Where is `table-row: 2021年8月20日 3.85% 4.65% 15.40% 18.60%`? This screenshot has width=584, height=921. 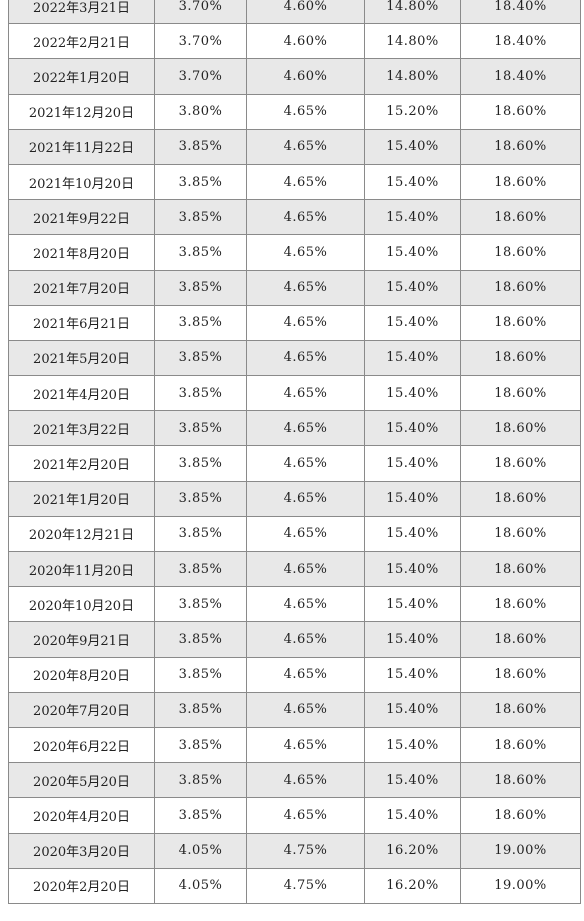 table-row: 2021年8月20日 3.85% 4.65% 15.40% 18.60% is located at coordinates (294, 252).